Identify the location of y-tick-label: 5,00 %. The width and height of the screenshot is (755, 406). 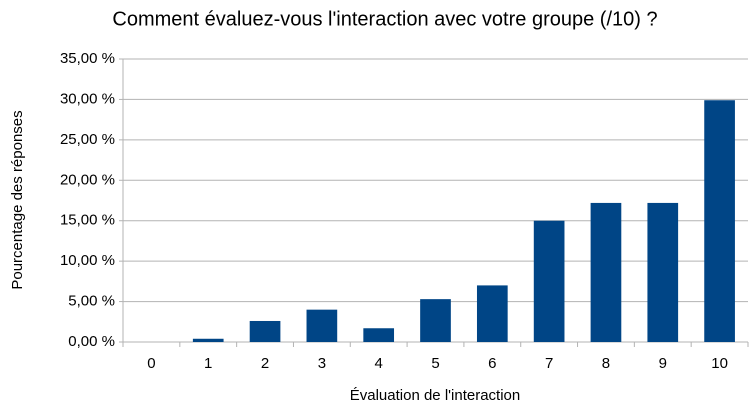
(91, 301).